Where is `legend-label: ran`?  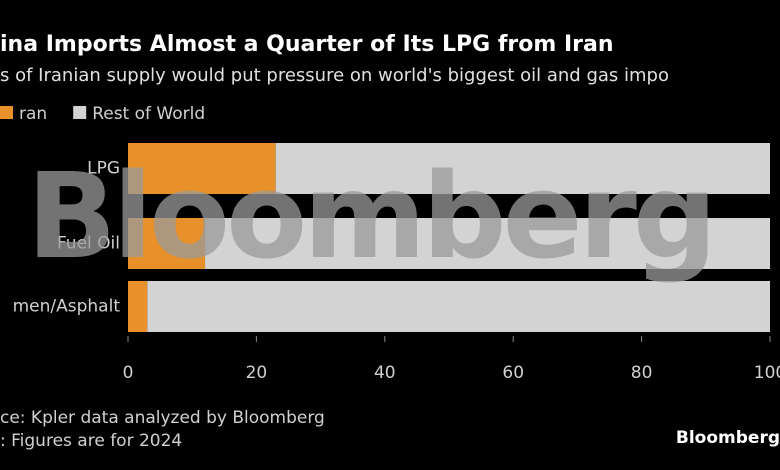
legend-label: ran is located at coordinates (33, 114).